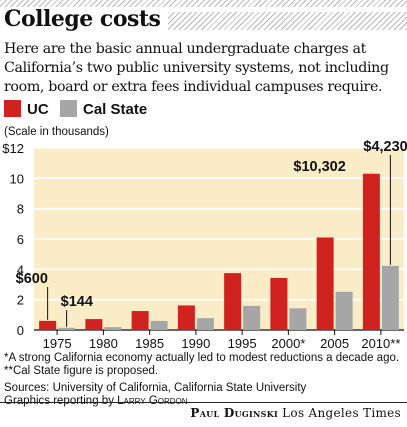 The width and height of the screenshot is (407, 427). What do you see at coordinates (385, 147) in the screenshot?
I see `data-label: $4,230` at bounding box center [385, 147].